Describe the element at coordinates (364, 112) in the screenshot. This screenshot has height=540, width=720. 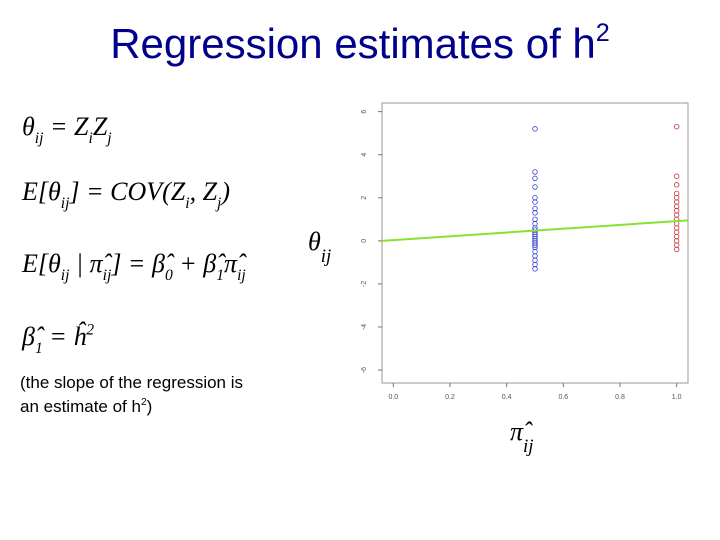
I see `y-tick-label: 6` at that location.